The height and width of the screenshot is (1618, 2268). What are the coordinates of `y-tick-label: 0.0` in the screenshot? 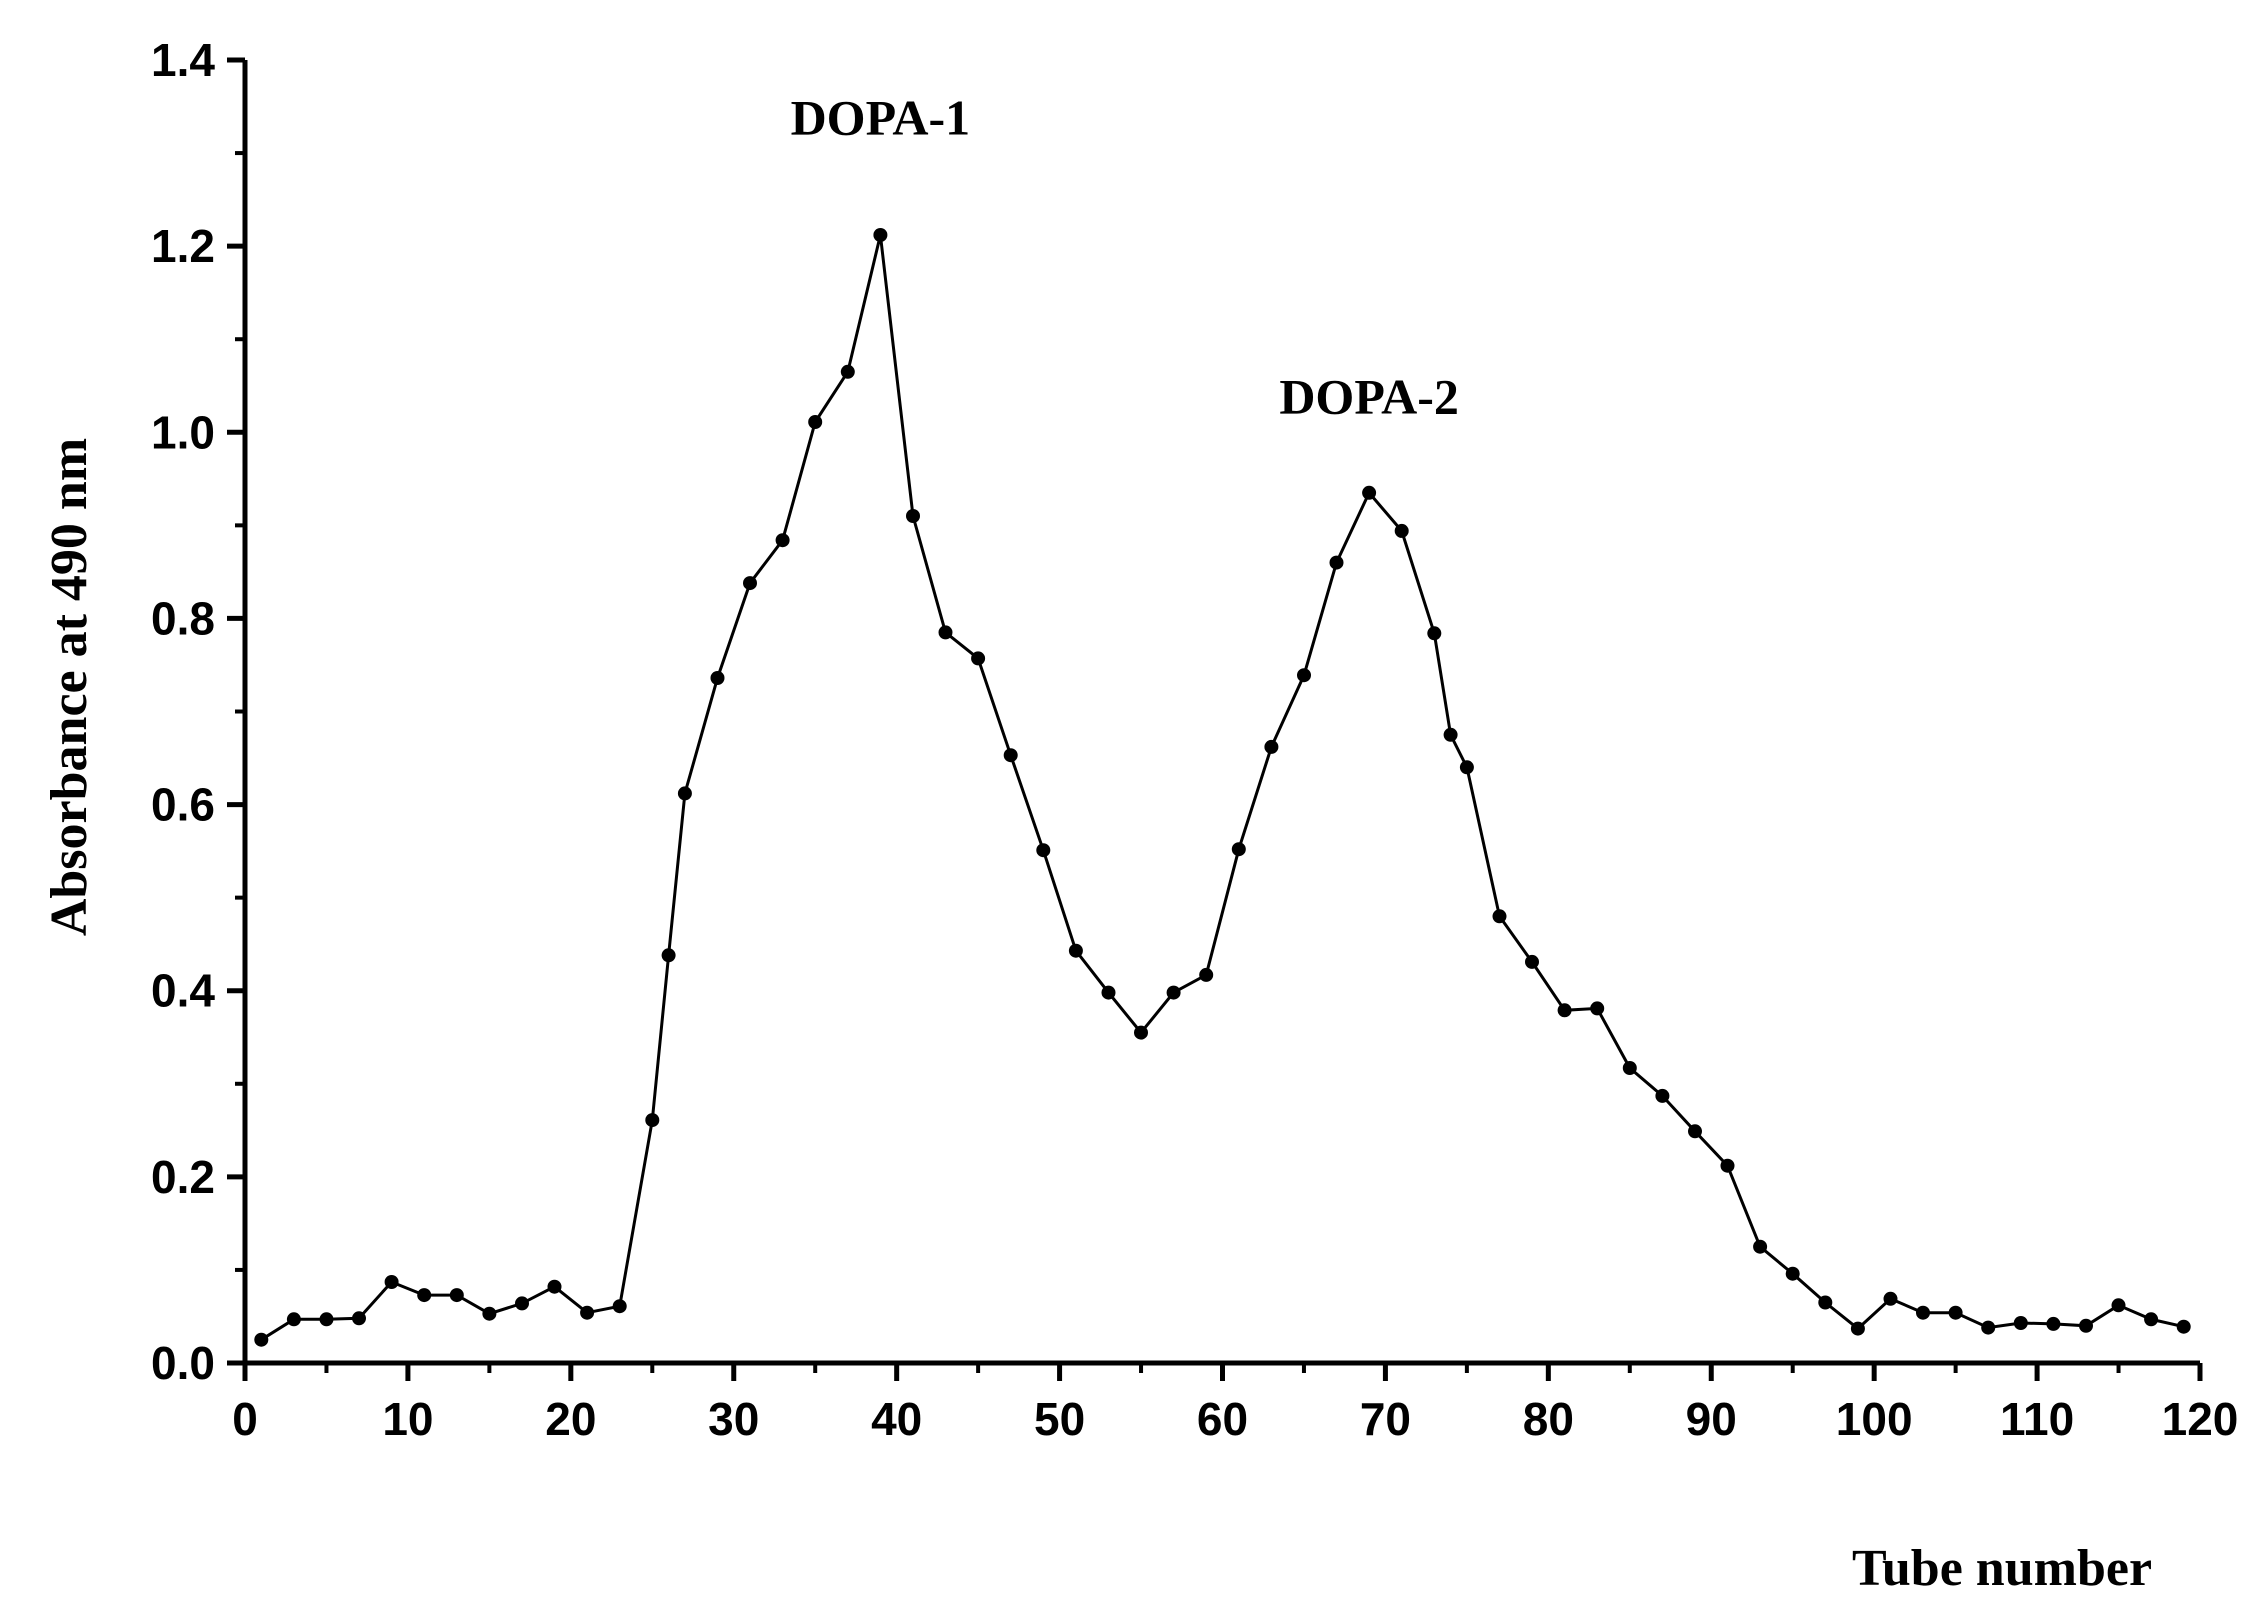 It's located at (183, 1363).